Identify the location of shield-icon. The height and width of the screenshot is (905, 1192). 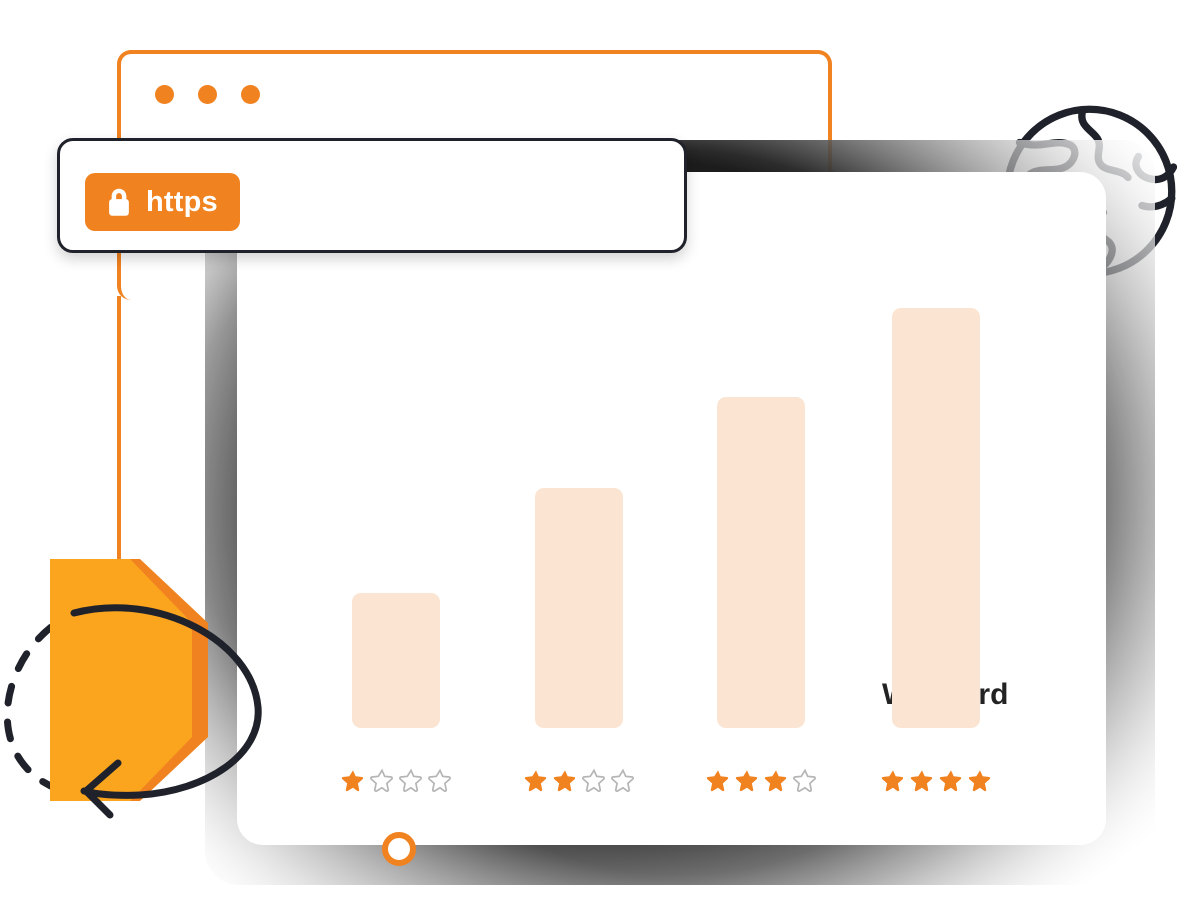
(129, 680).